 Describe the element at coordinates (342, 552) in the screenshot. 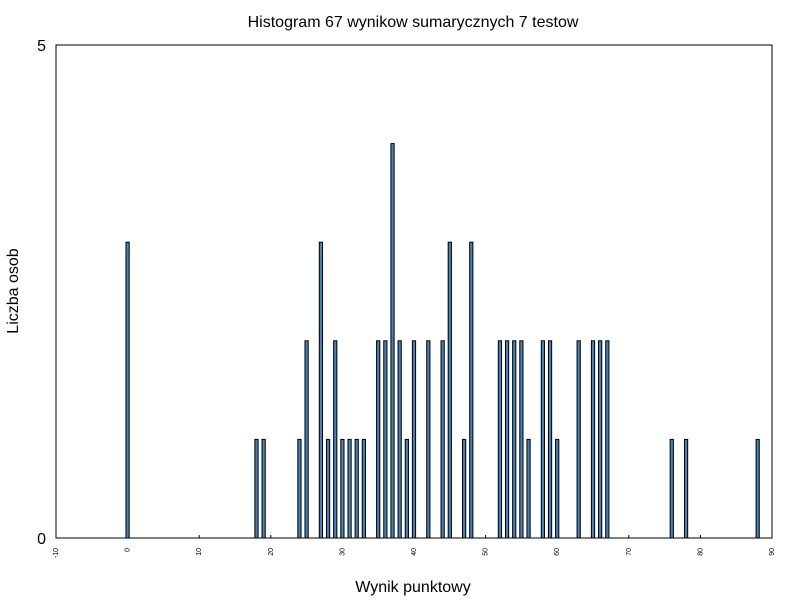

I see `x-tick-label: 30` at that location.